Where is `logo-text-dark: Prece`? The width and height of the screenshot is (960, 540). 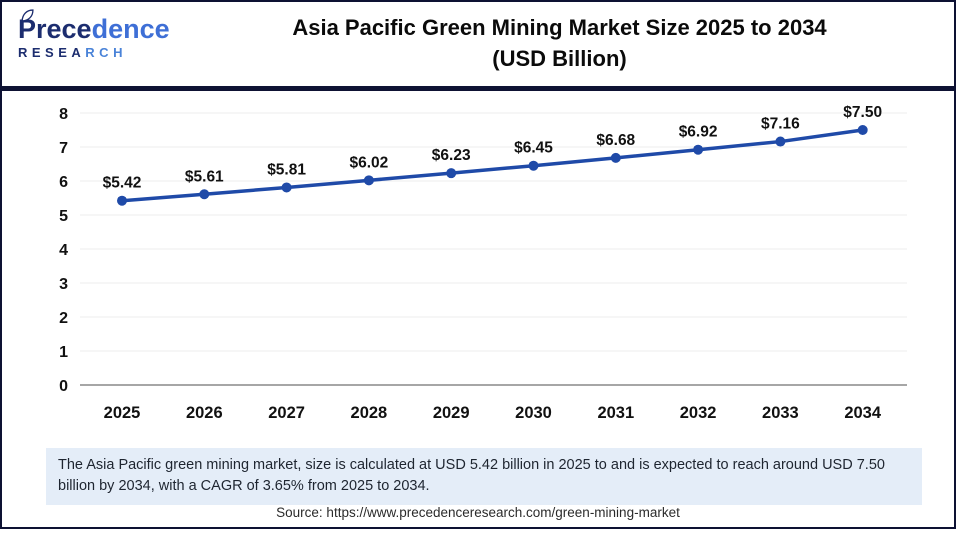
logo-text-dark: Prece is located at coordinates (55, 29).